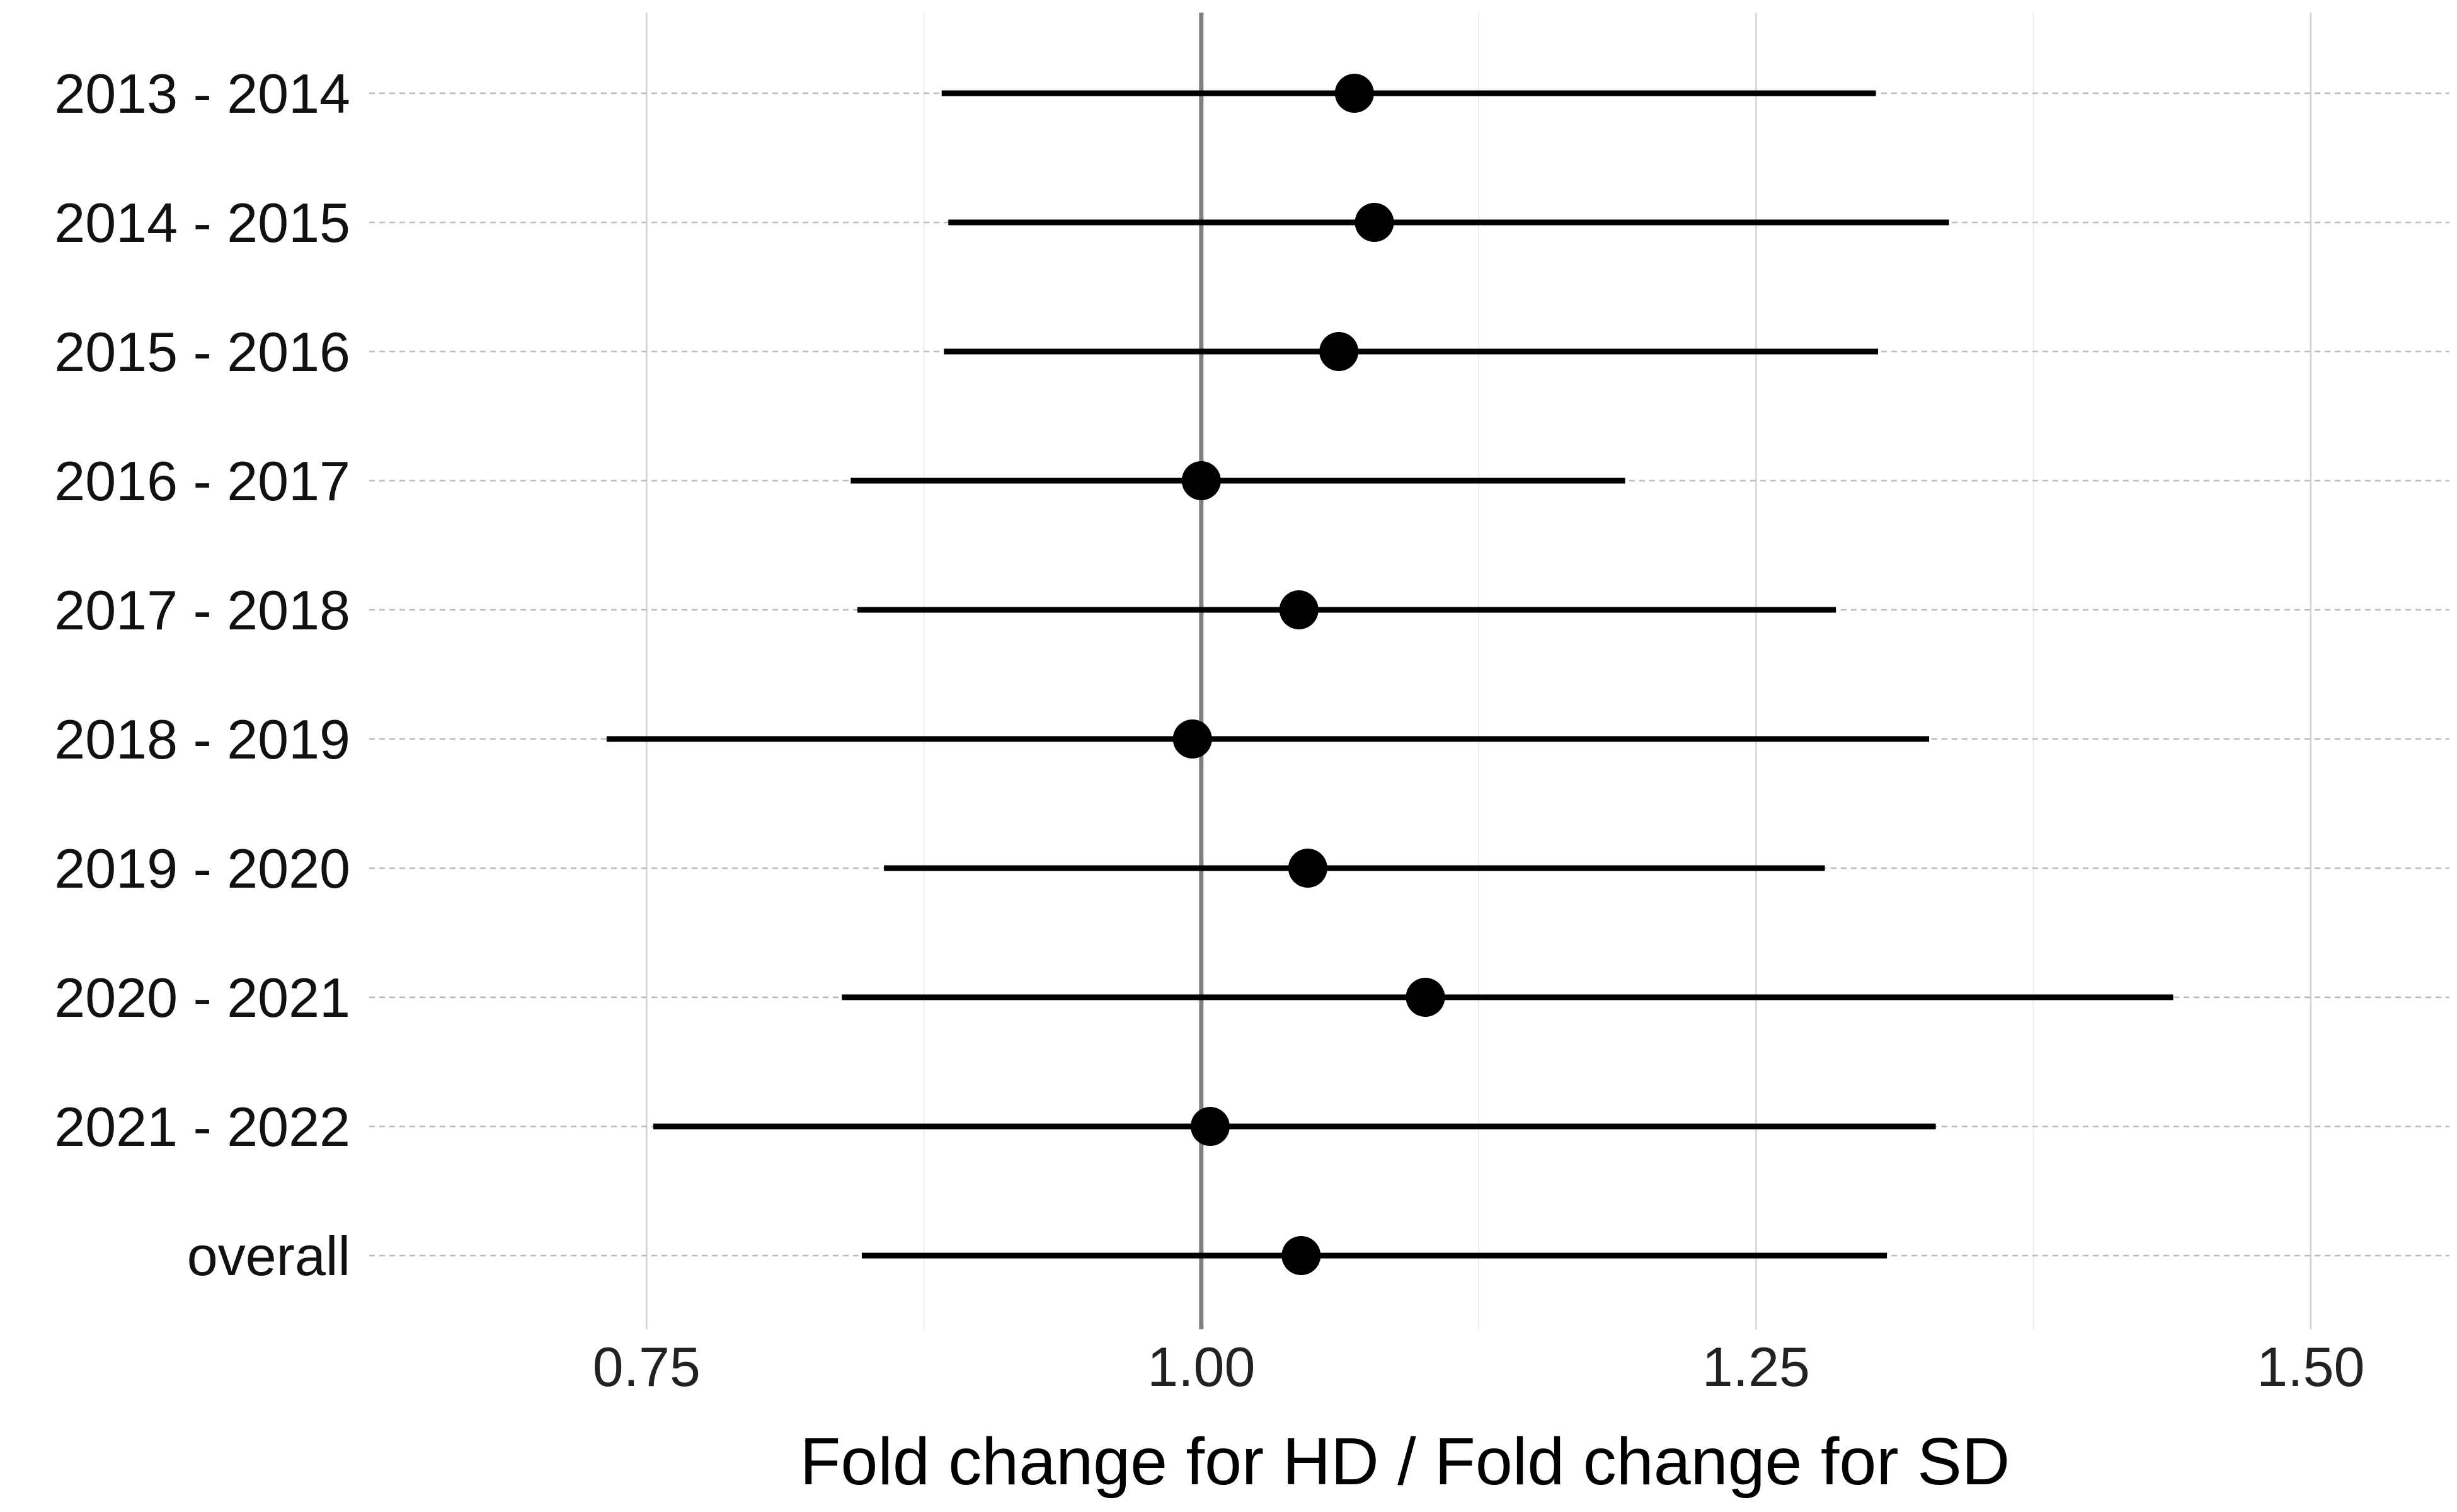 The image size is (2457, 1512). What do you see at coordinates (647, 1367) in the screenshot?
I see `x-tick-label: 0.75` at bounding box center [647, 1367].